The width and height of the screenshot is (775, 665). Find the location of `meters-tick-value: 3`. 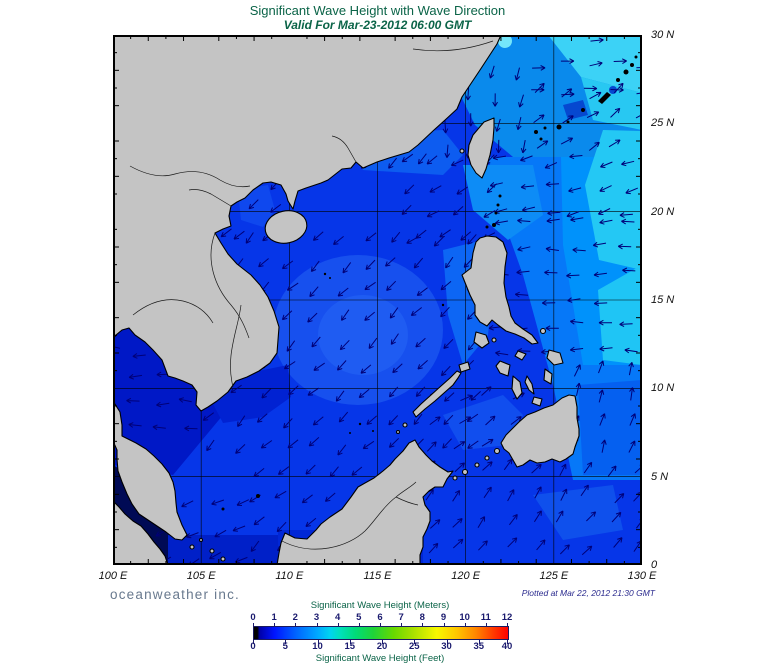

meters-tick-value: 3 is located at coordinates (316, 617).